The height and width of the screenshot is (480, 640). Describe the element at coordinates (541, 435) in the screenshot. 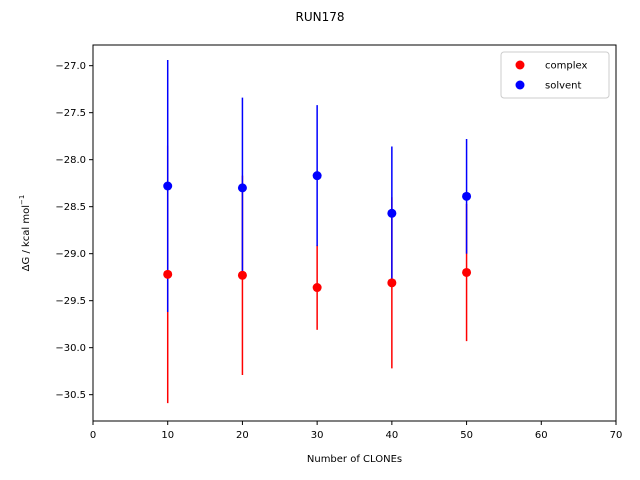

I see `x-tick-label: 60` at that location.